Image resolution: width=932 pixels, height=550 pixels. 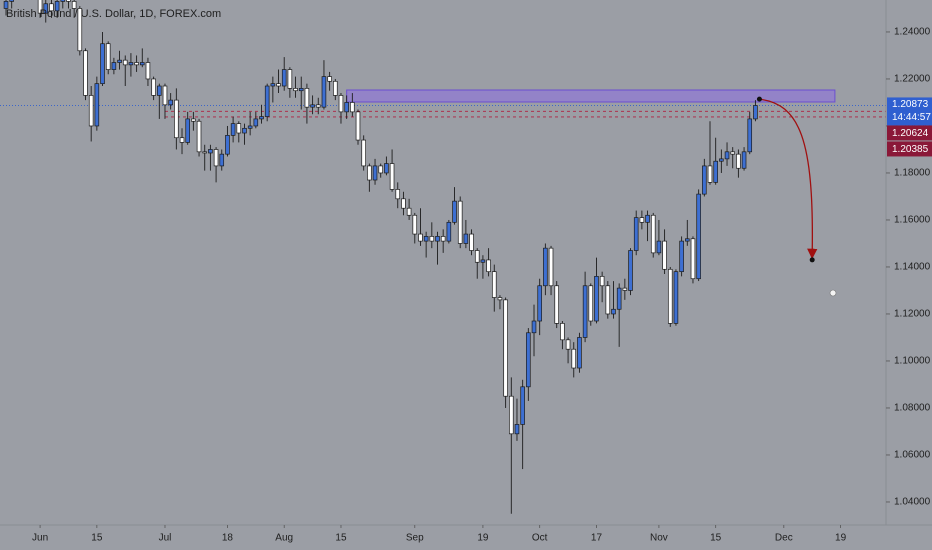 What do you see at coordinates (912, 502) in the screenshot?
I see `y-tick-label: 1.04000` at bounding box center [912, 502].